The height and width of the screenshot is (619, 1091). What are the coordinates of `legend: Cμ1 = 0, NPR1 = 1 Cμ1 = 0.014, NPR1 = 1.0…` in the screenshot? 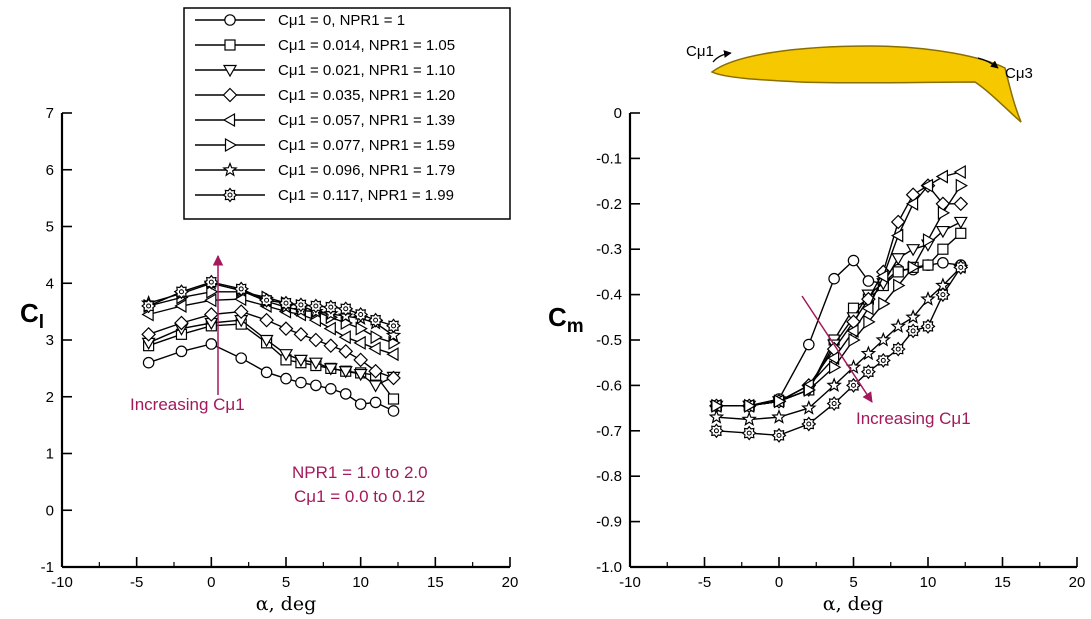 It's located at (347, 113).